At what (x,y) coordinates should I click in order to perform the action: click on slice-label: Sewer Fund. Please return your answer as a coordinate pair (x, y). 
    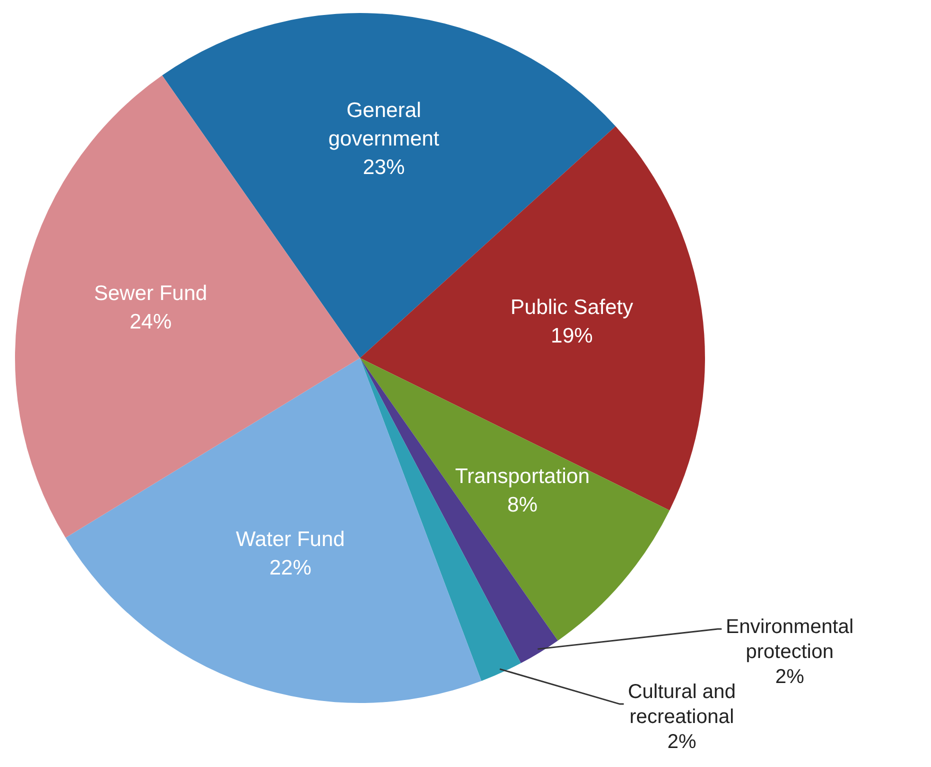
    Looking at the image, I should click on (151, 294).